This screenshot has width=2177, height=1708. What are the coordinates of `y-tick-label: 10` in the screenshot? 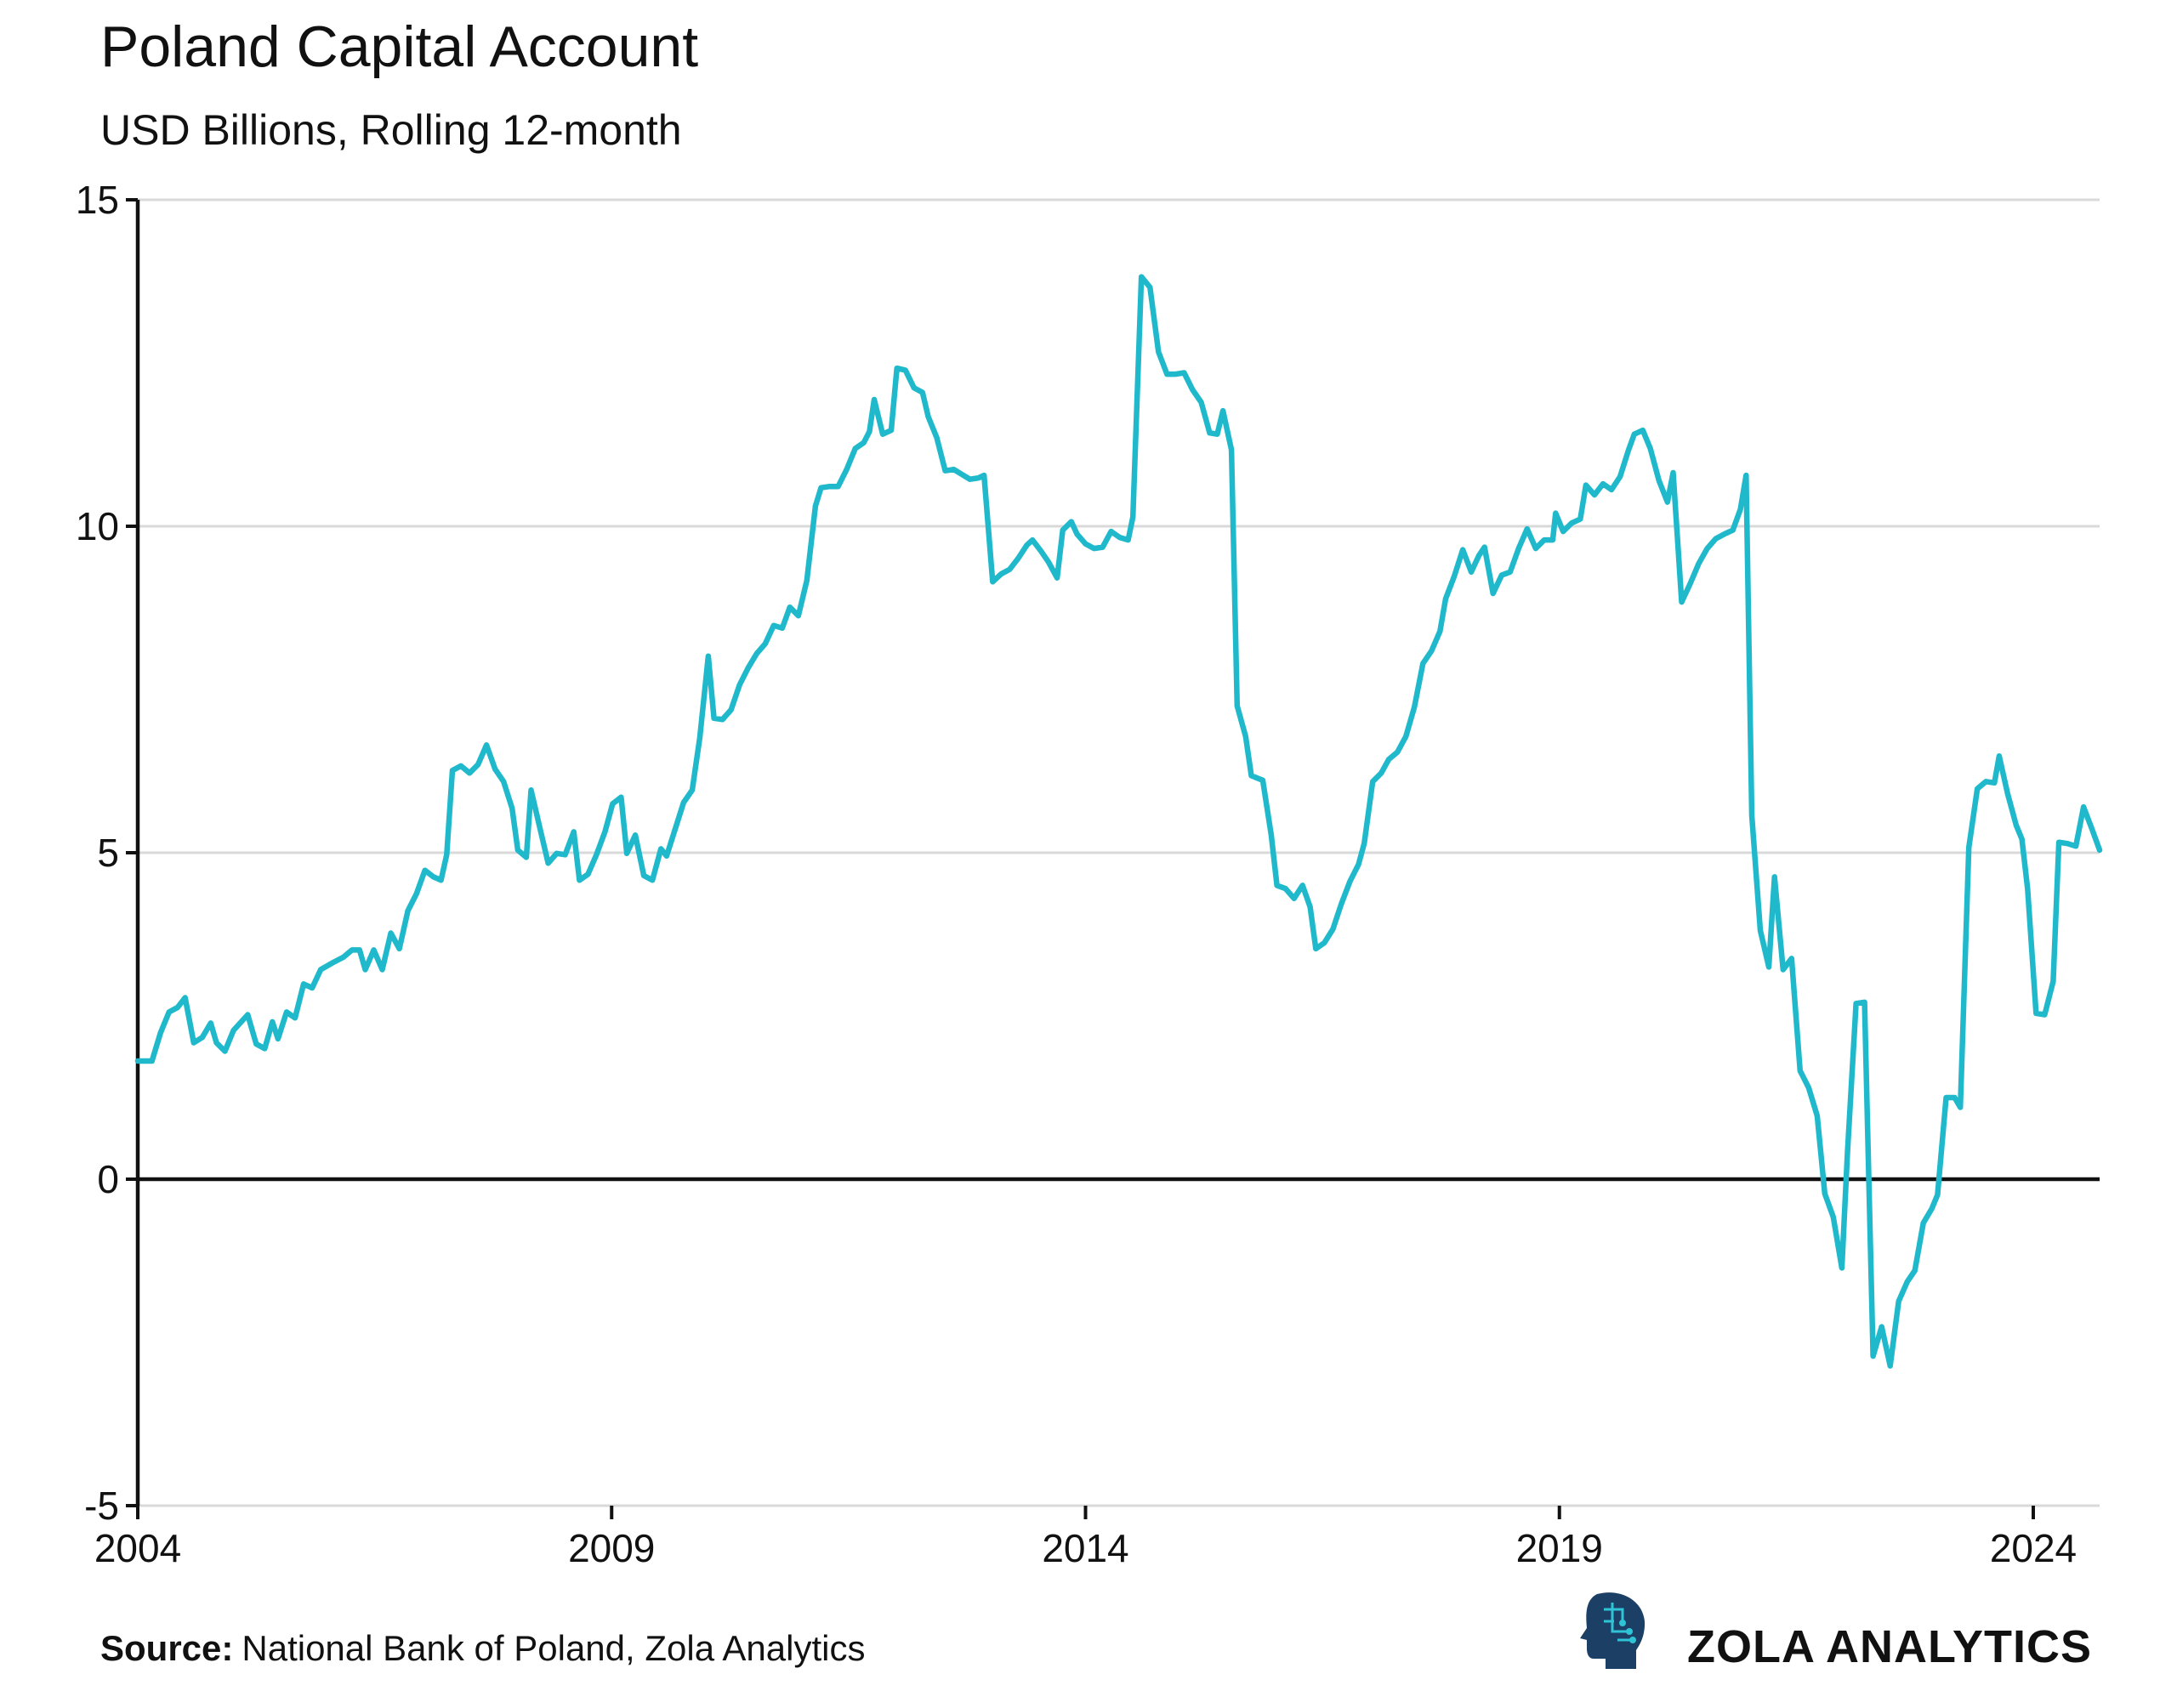 It's located at (97, 526).